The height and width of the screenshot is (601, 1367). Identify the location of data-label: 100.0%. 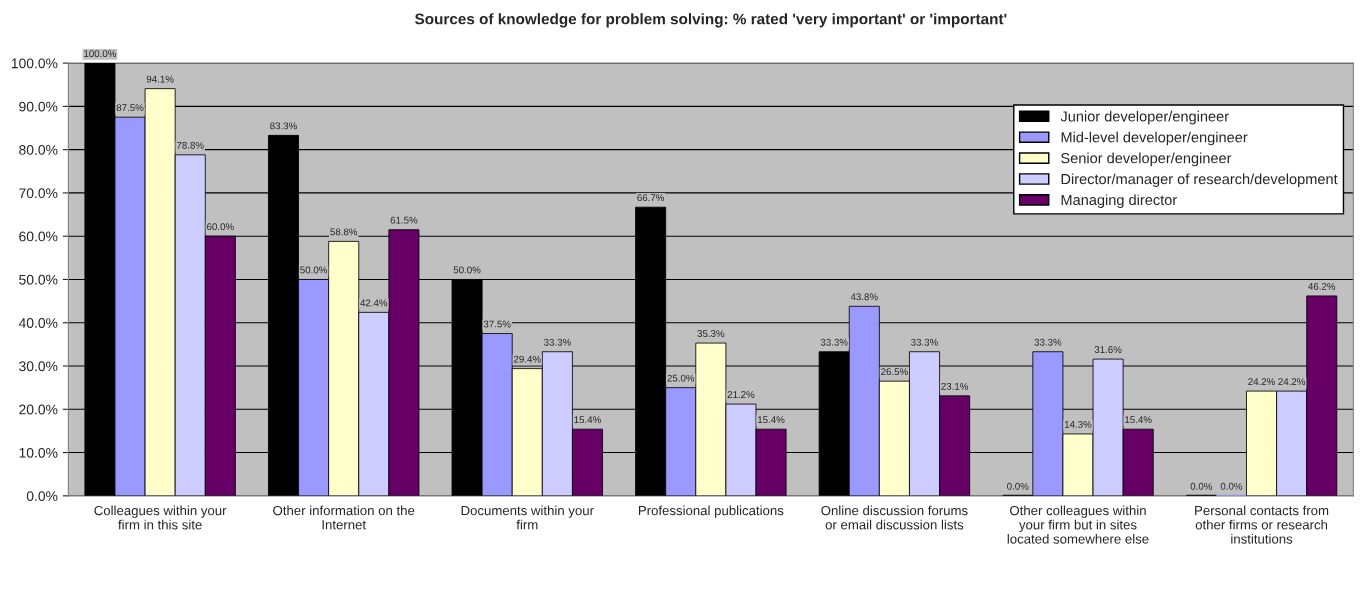
(100, 54).